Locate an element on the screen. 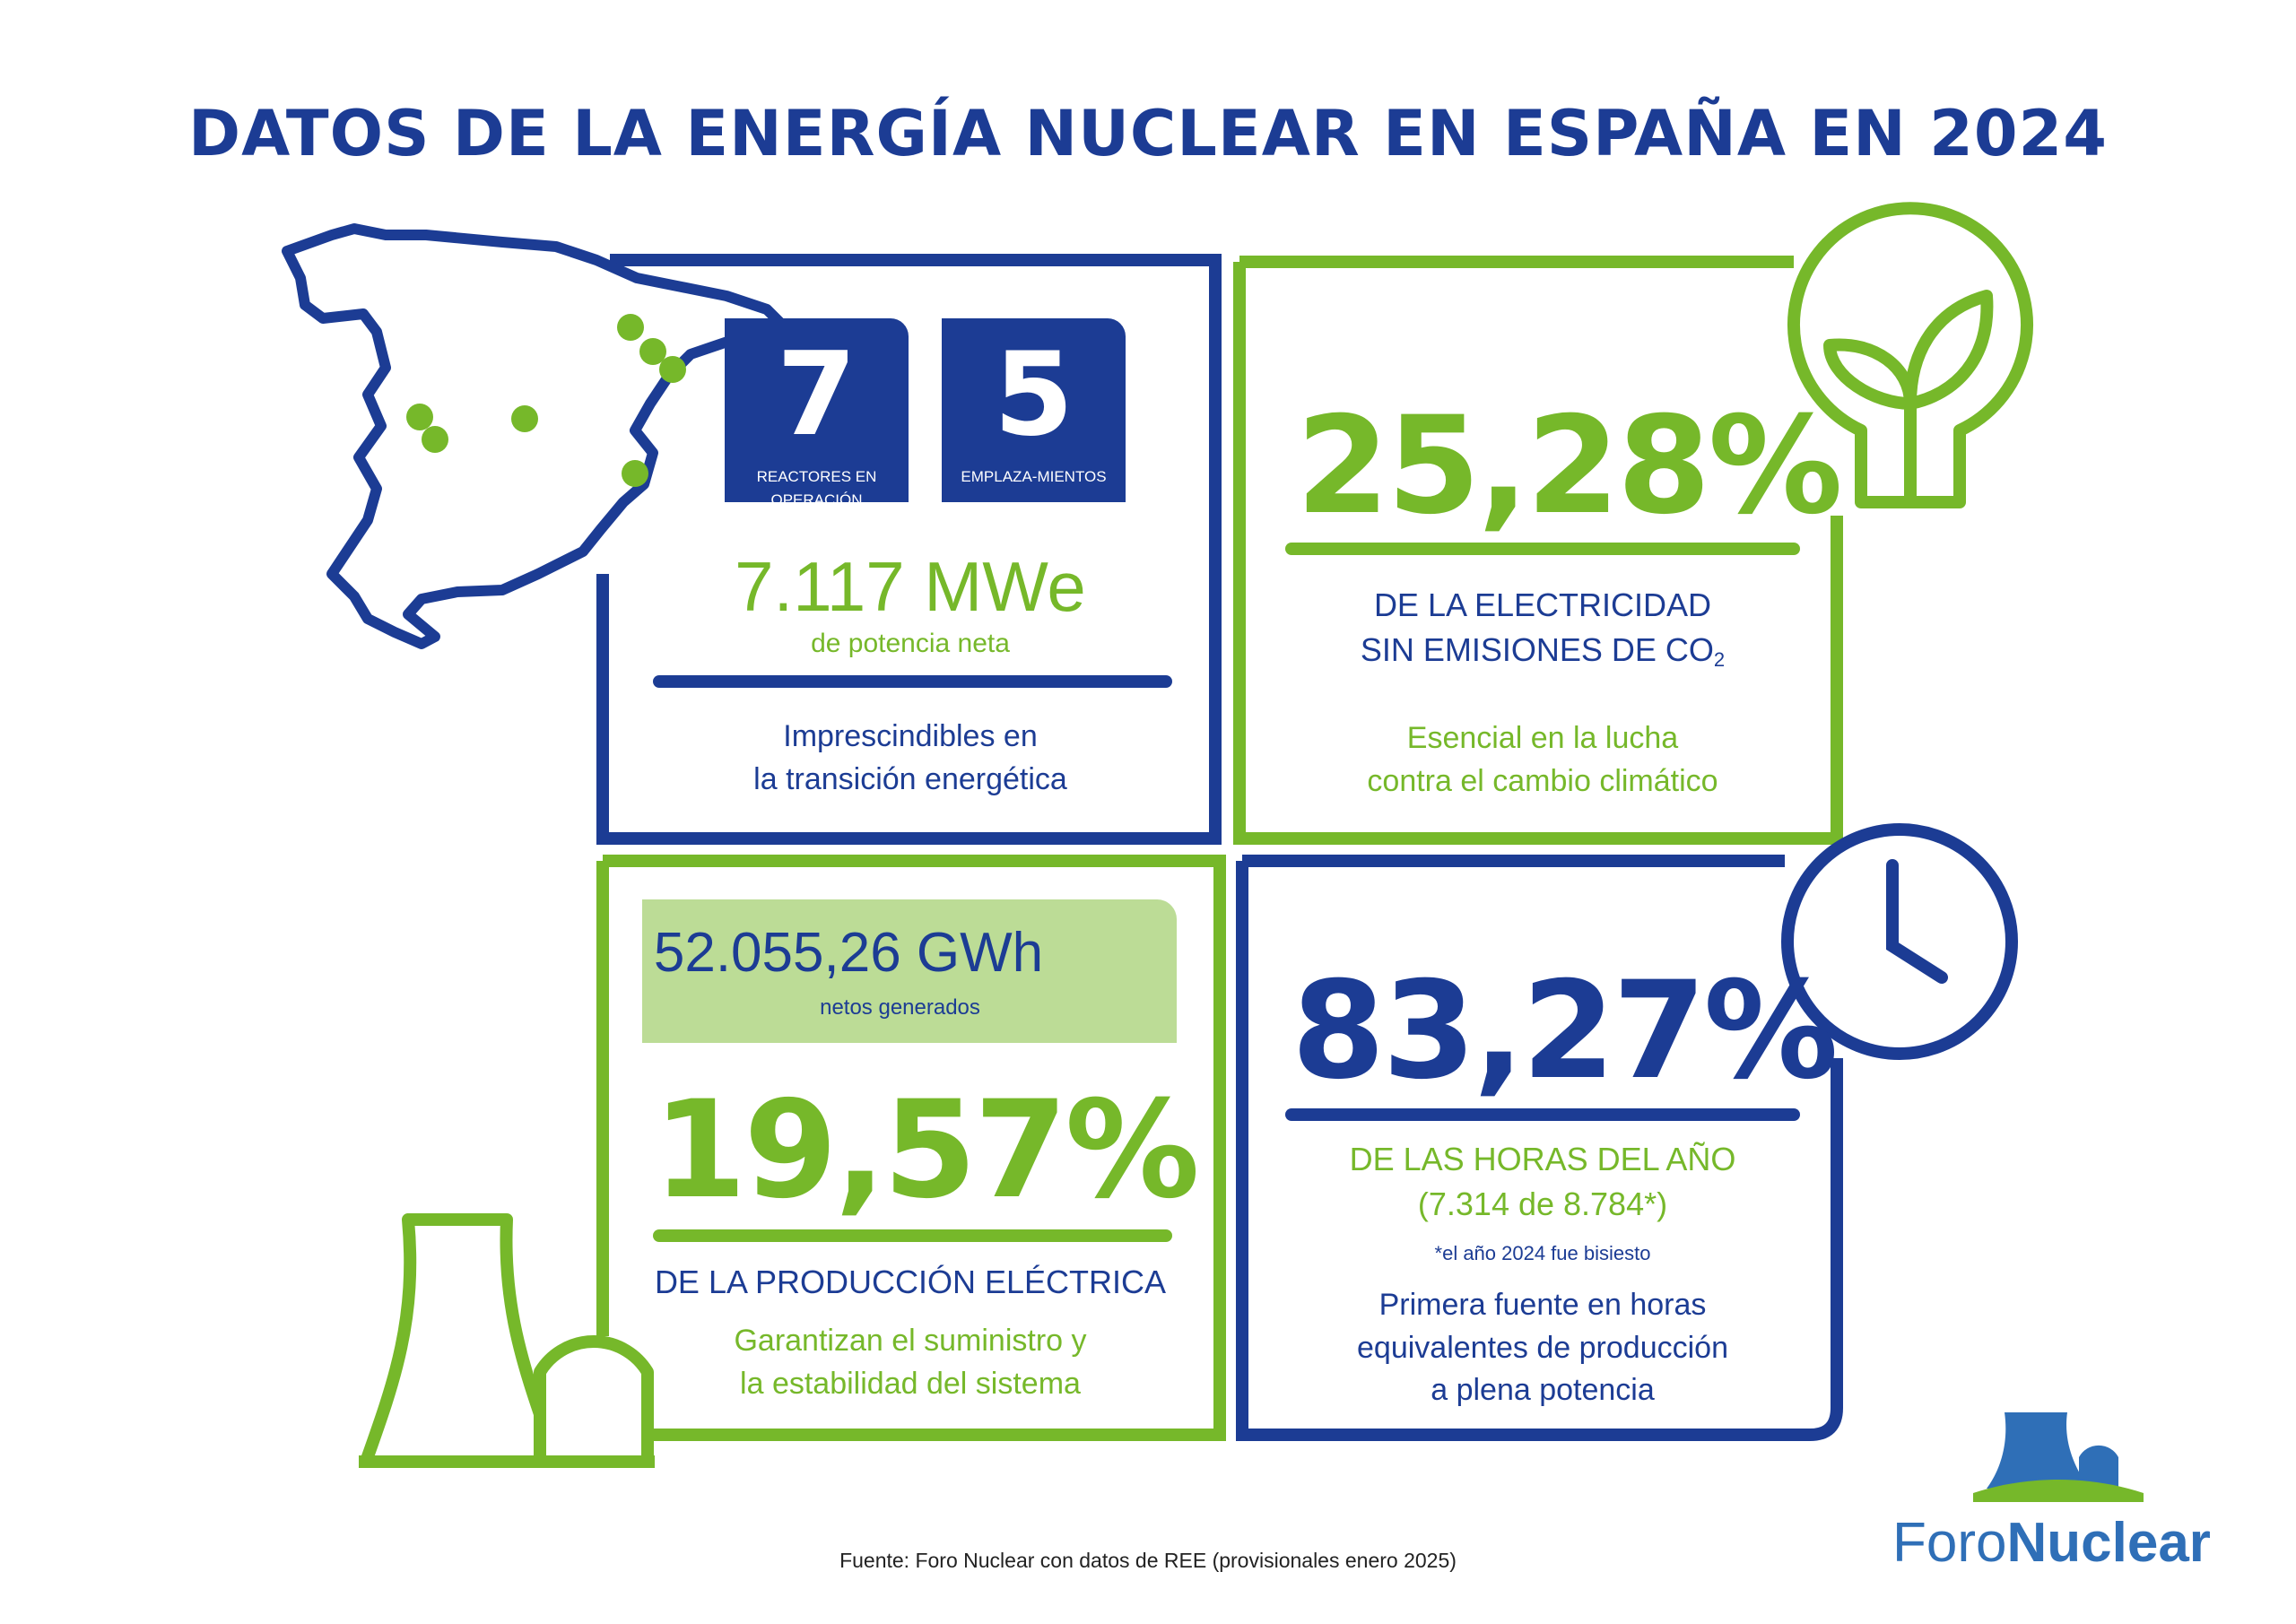 The height and width of the screenshot is (1624, 2296). hours-desc-line2: equivalentes de producción is located at coordinates (1542, 1347).